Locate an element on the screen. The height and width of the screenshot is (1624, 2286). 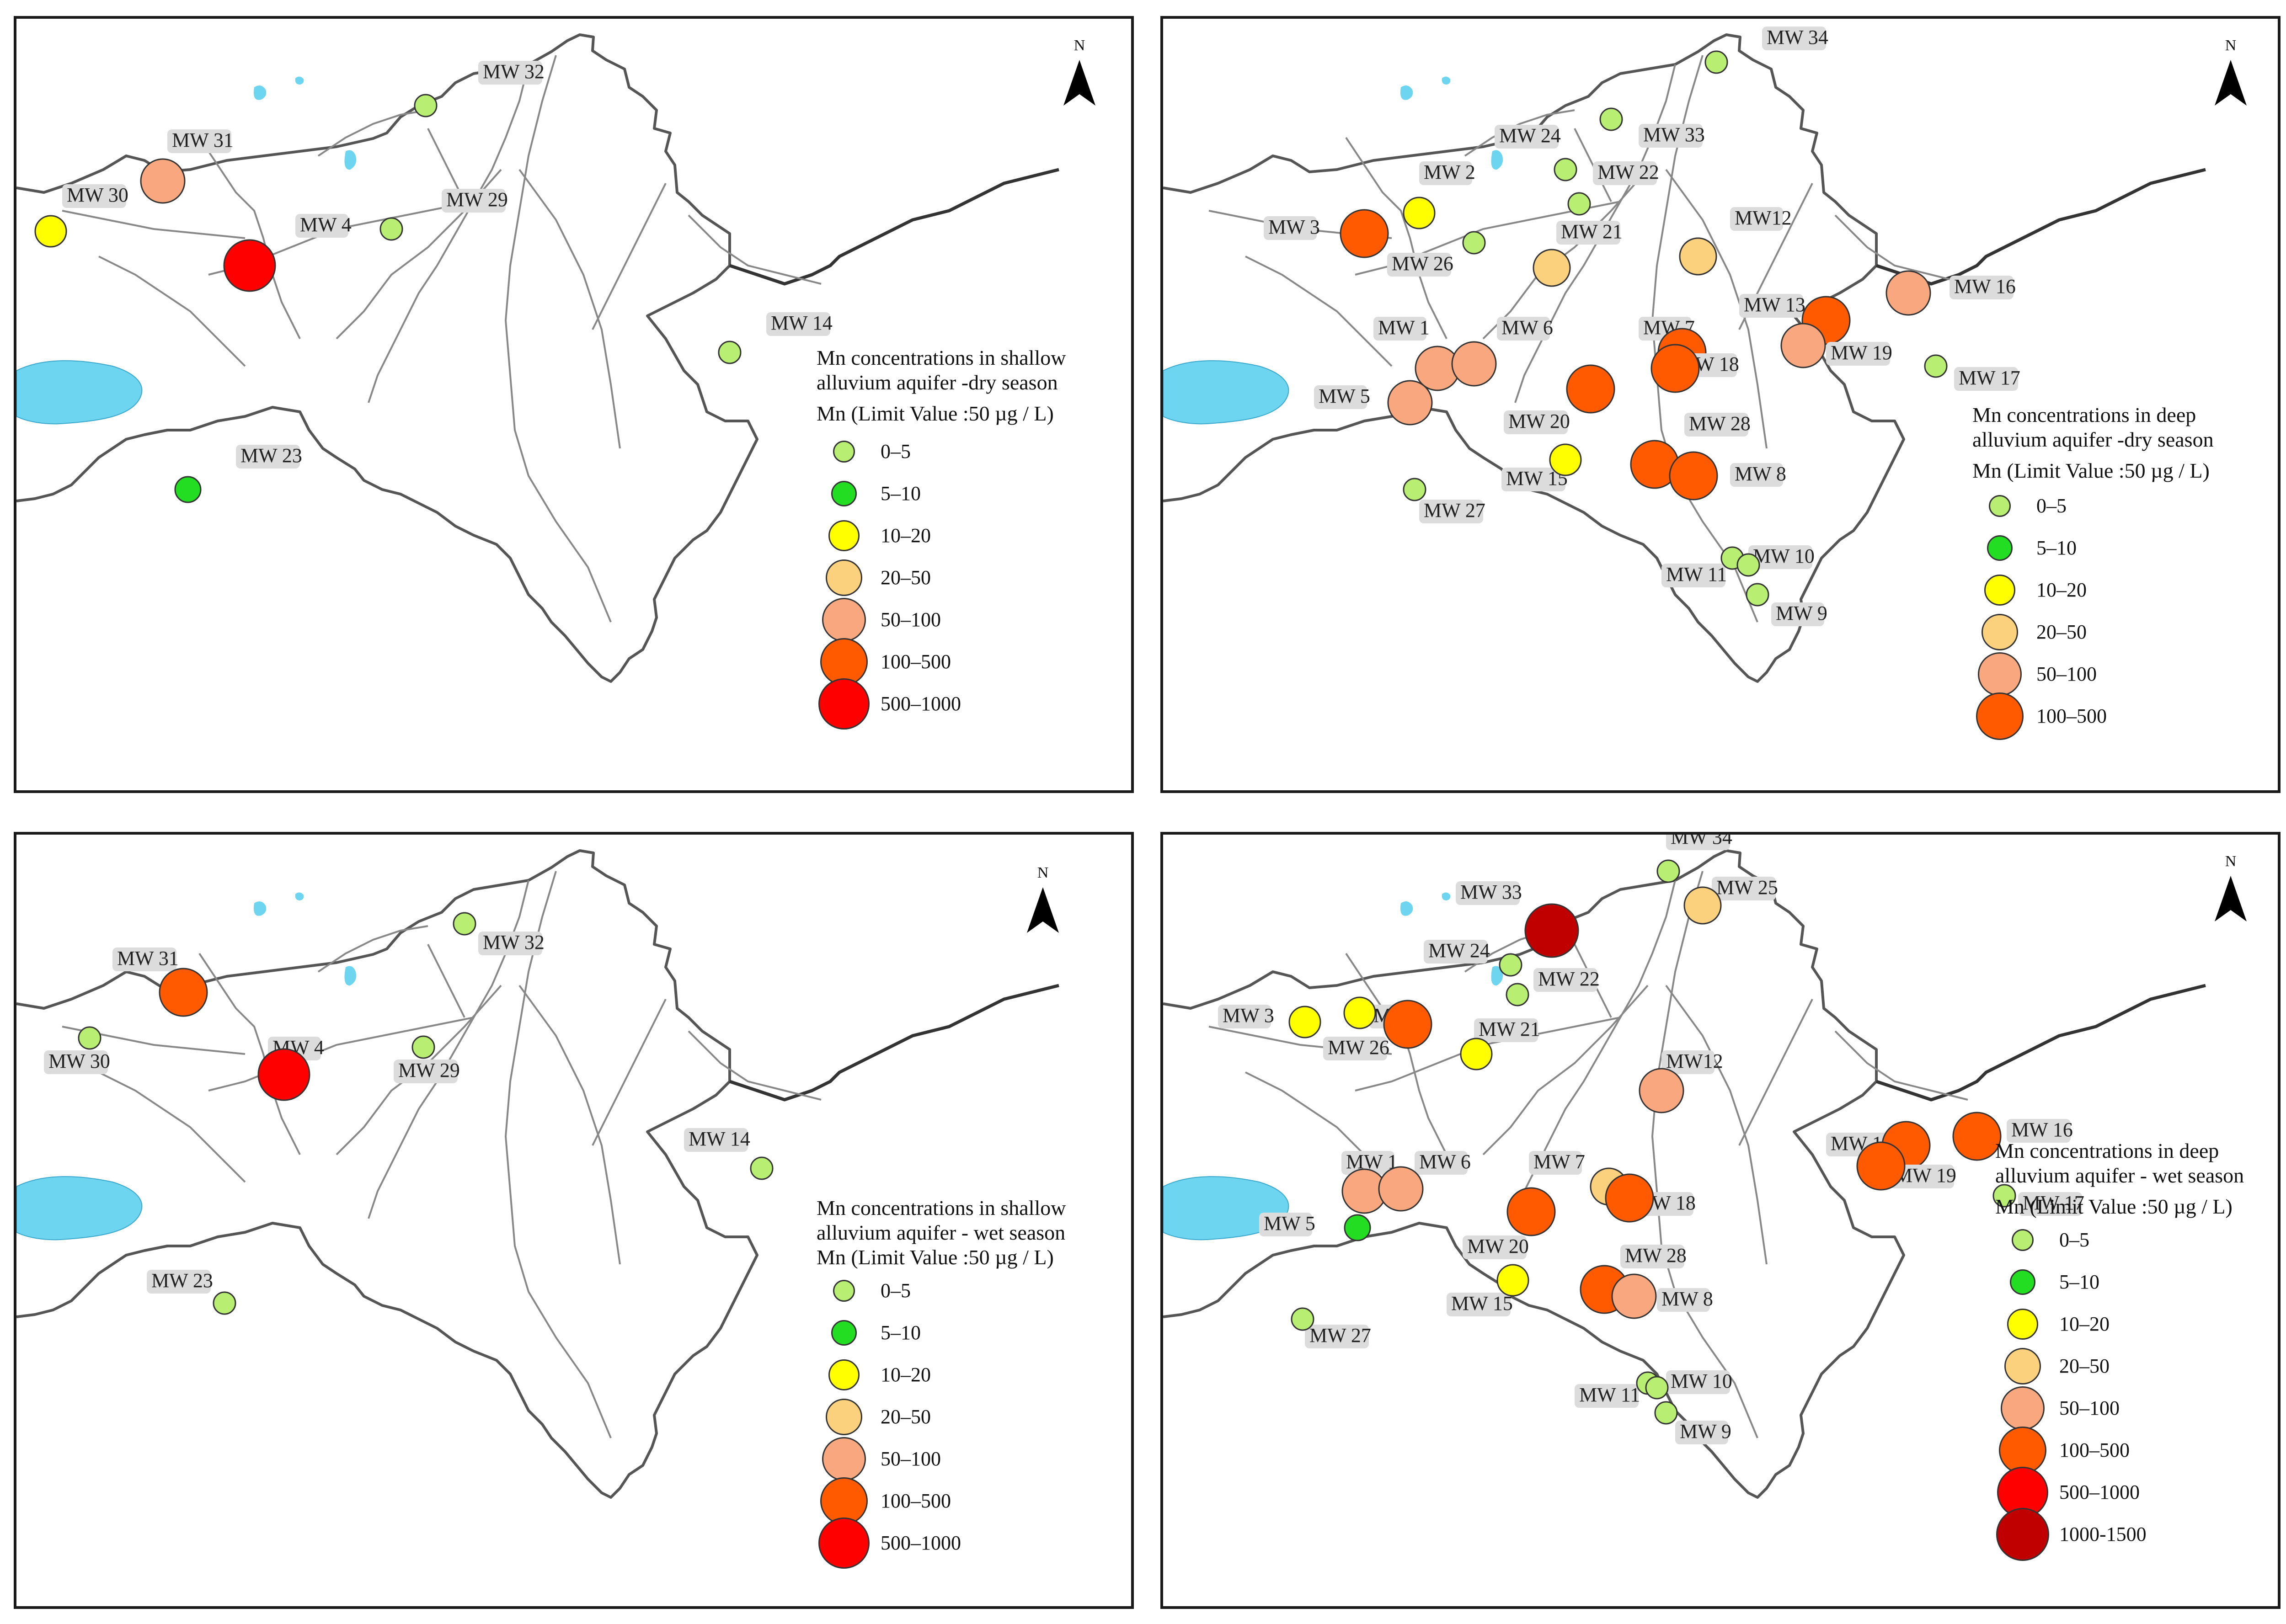
well-label: MW 16 is located at coordinates (1985, 286).